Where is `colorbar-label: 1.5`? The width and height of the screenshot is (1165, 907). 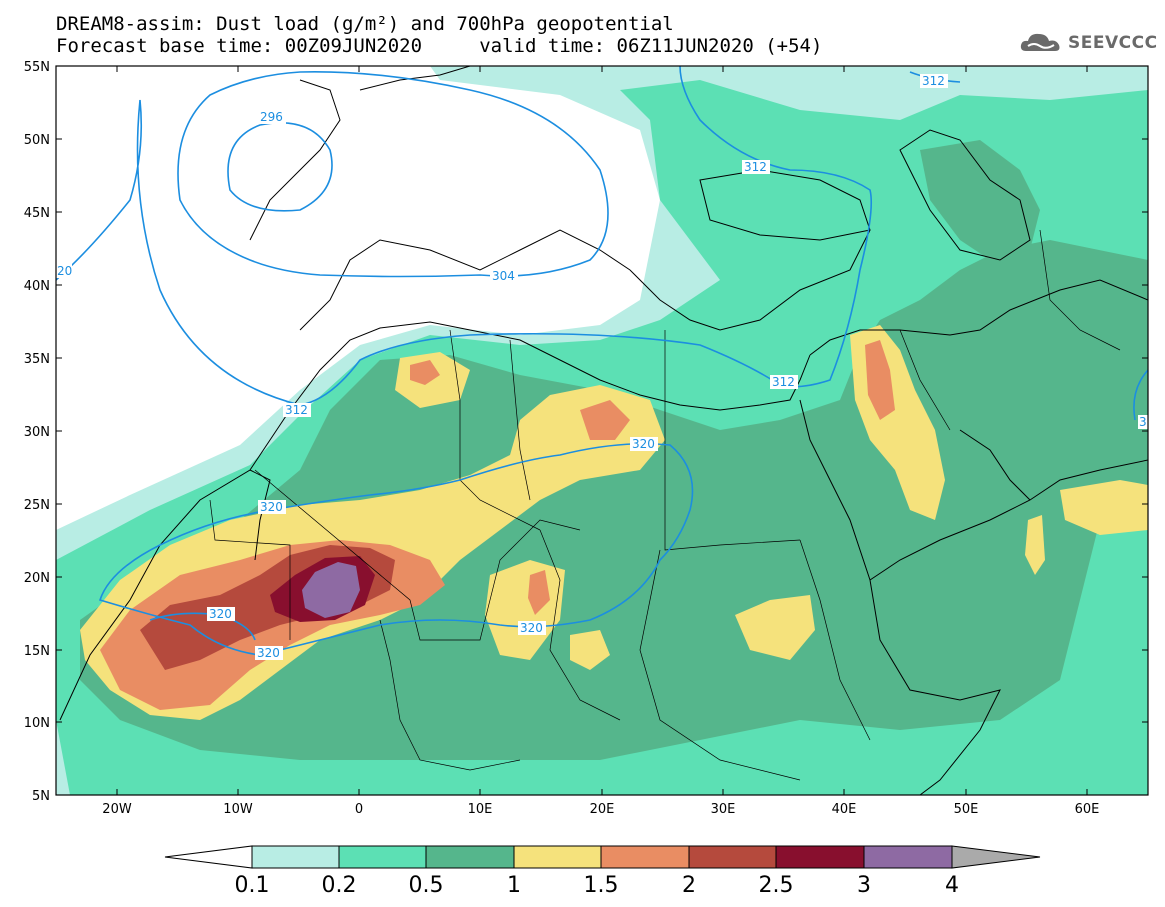 colorbar-label: 1.5 is located at coordinates (601, 885).